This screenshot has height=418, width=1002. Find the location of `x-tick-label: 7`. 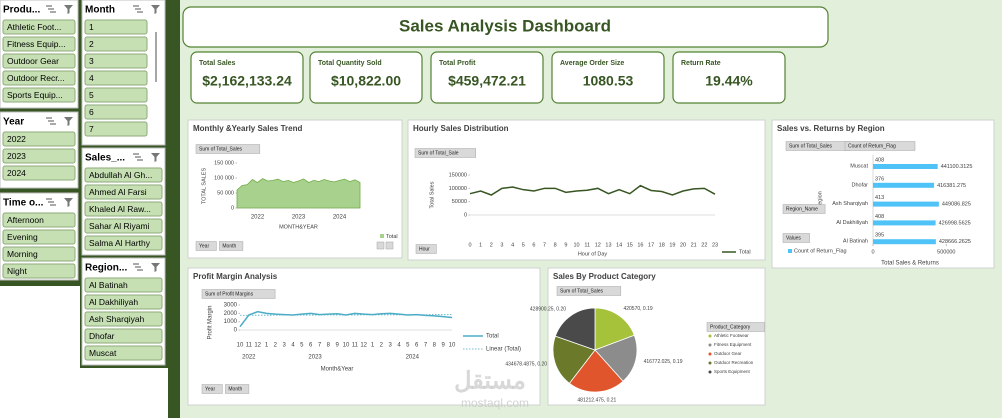

x-tick-label: 7 is located at coordinates (544, 245).